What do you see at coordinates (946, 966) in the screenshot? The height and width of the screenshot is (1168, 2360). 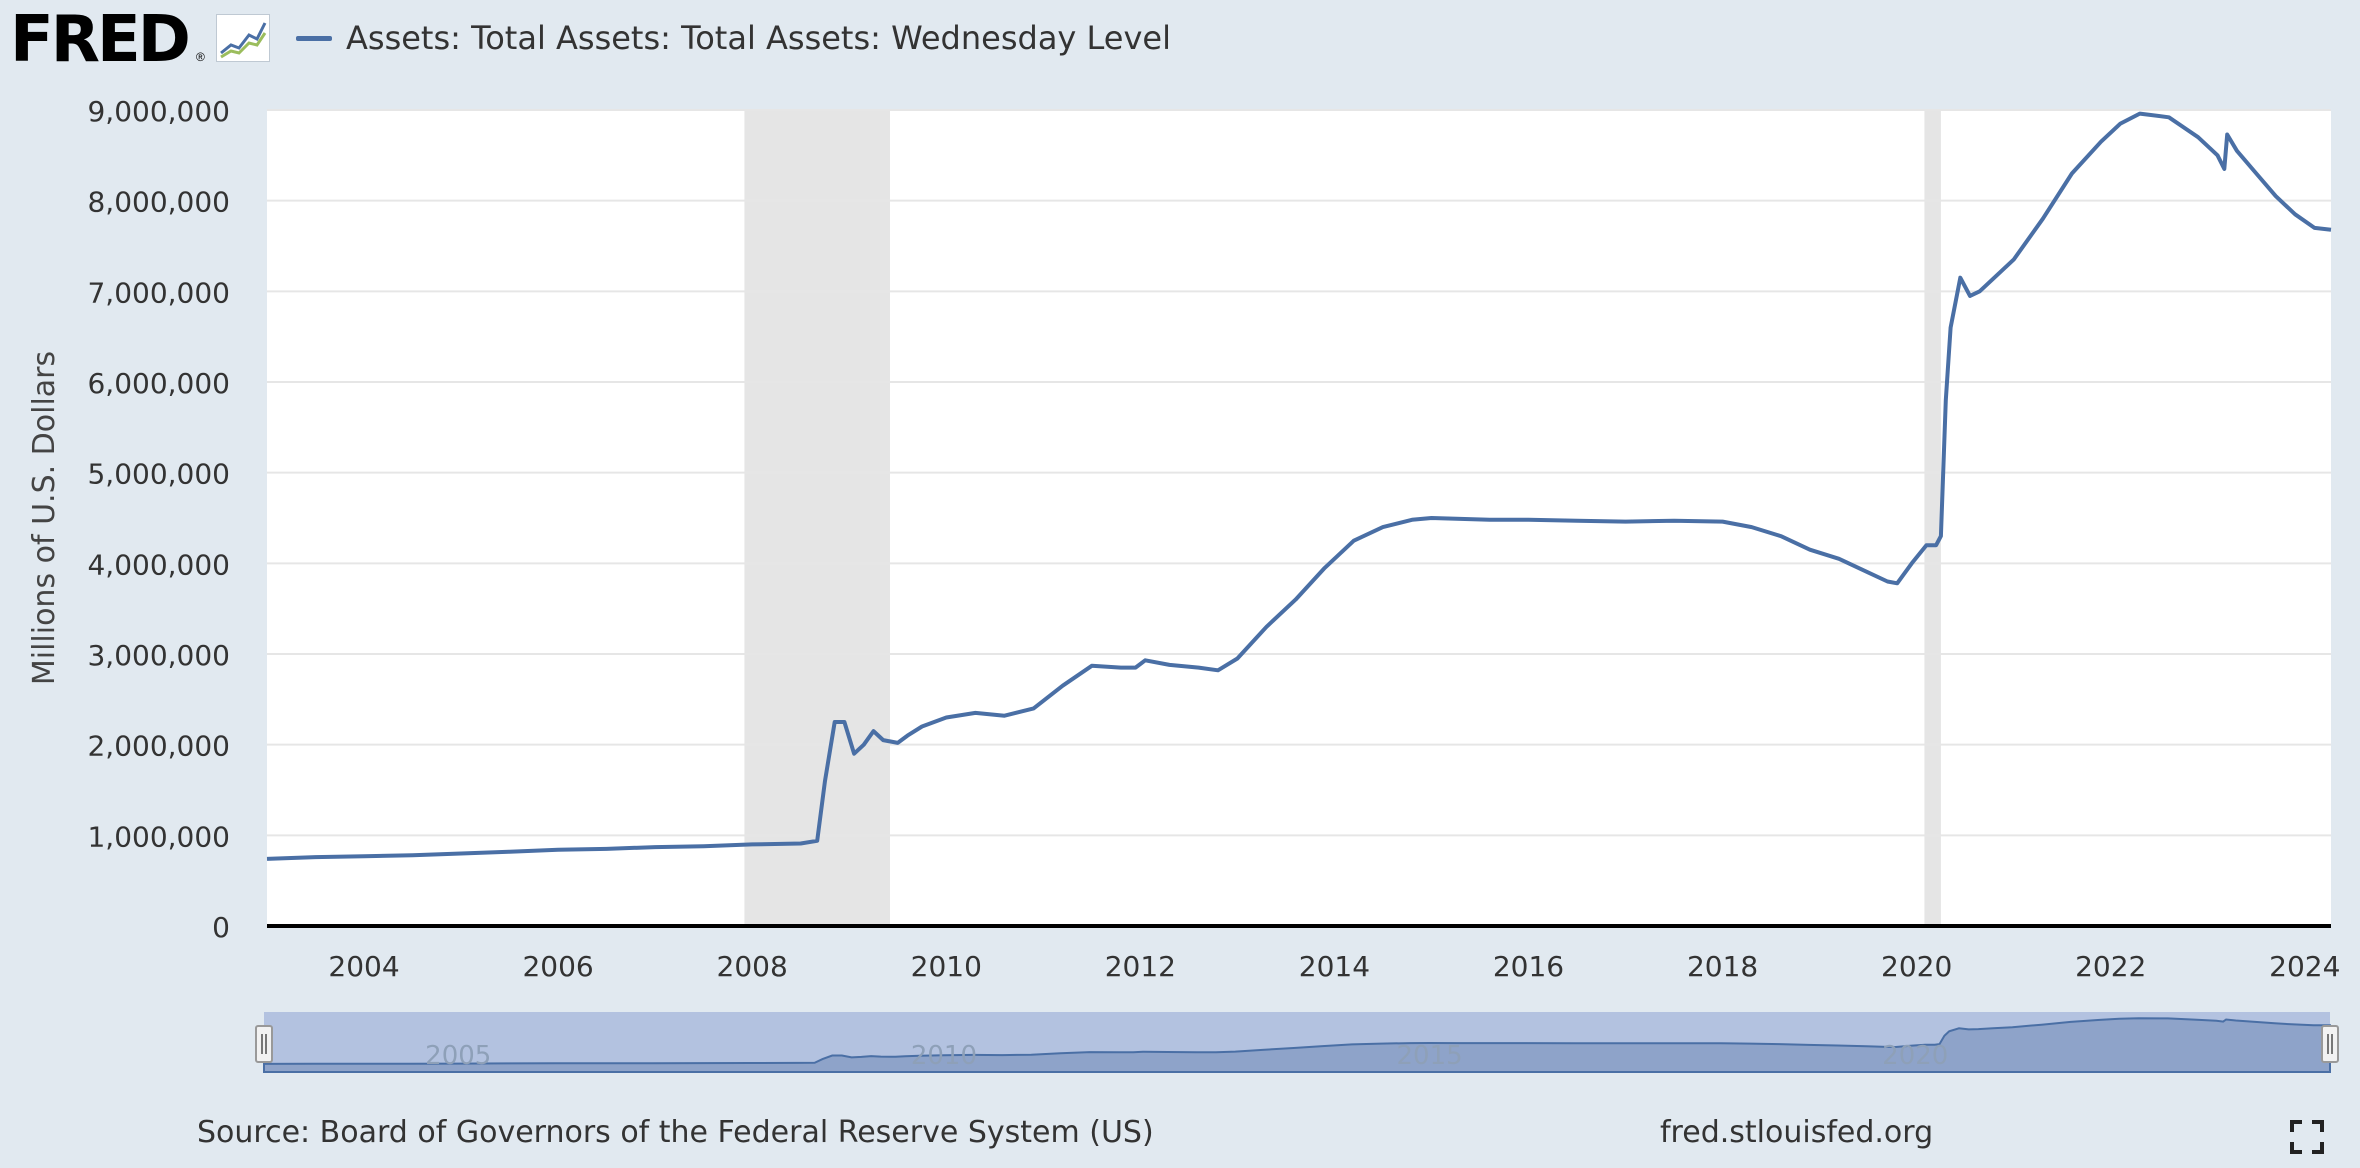 I see `x-tick-label: 2010` at bounding box center [946, 966].